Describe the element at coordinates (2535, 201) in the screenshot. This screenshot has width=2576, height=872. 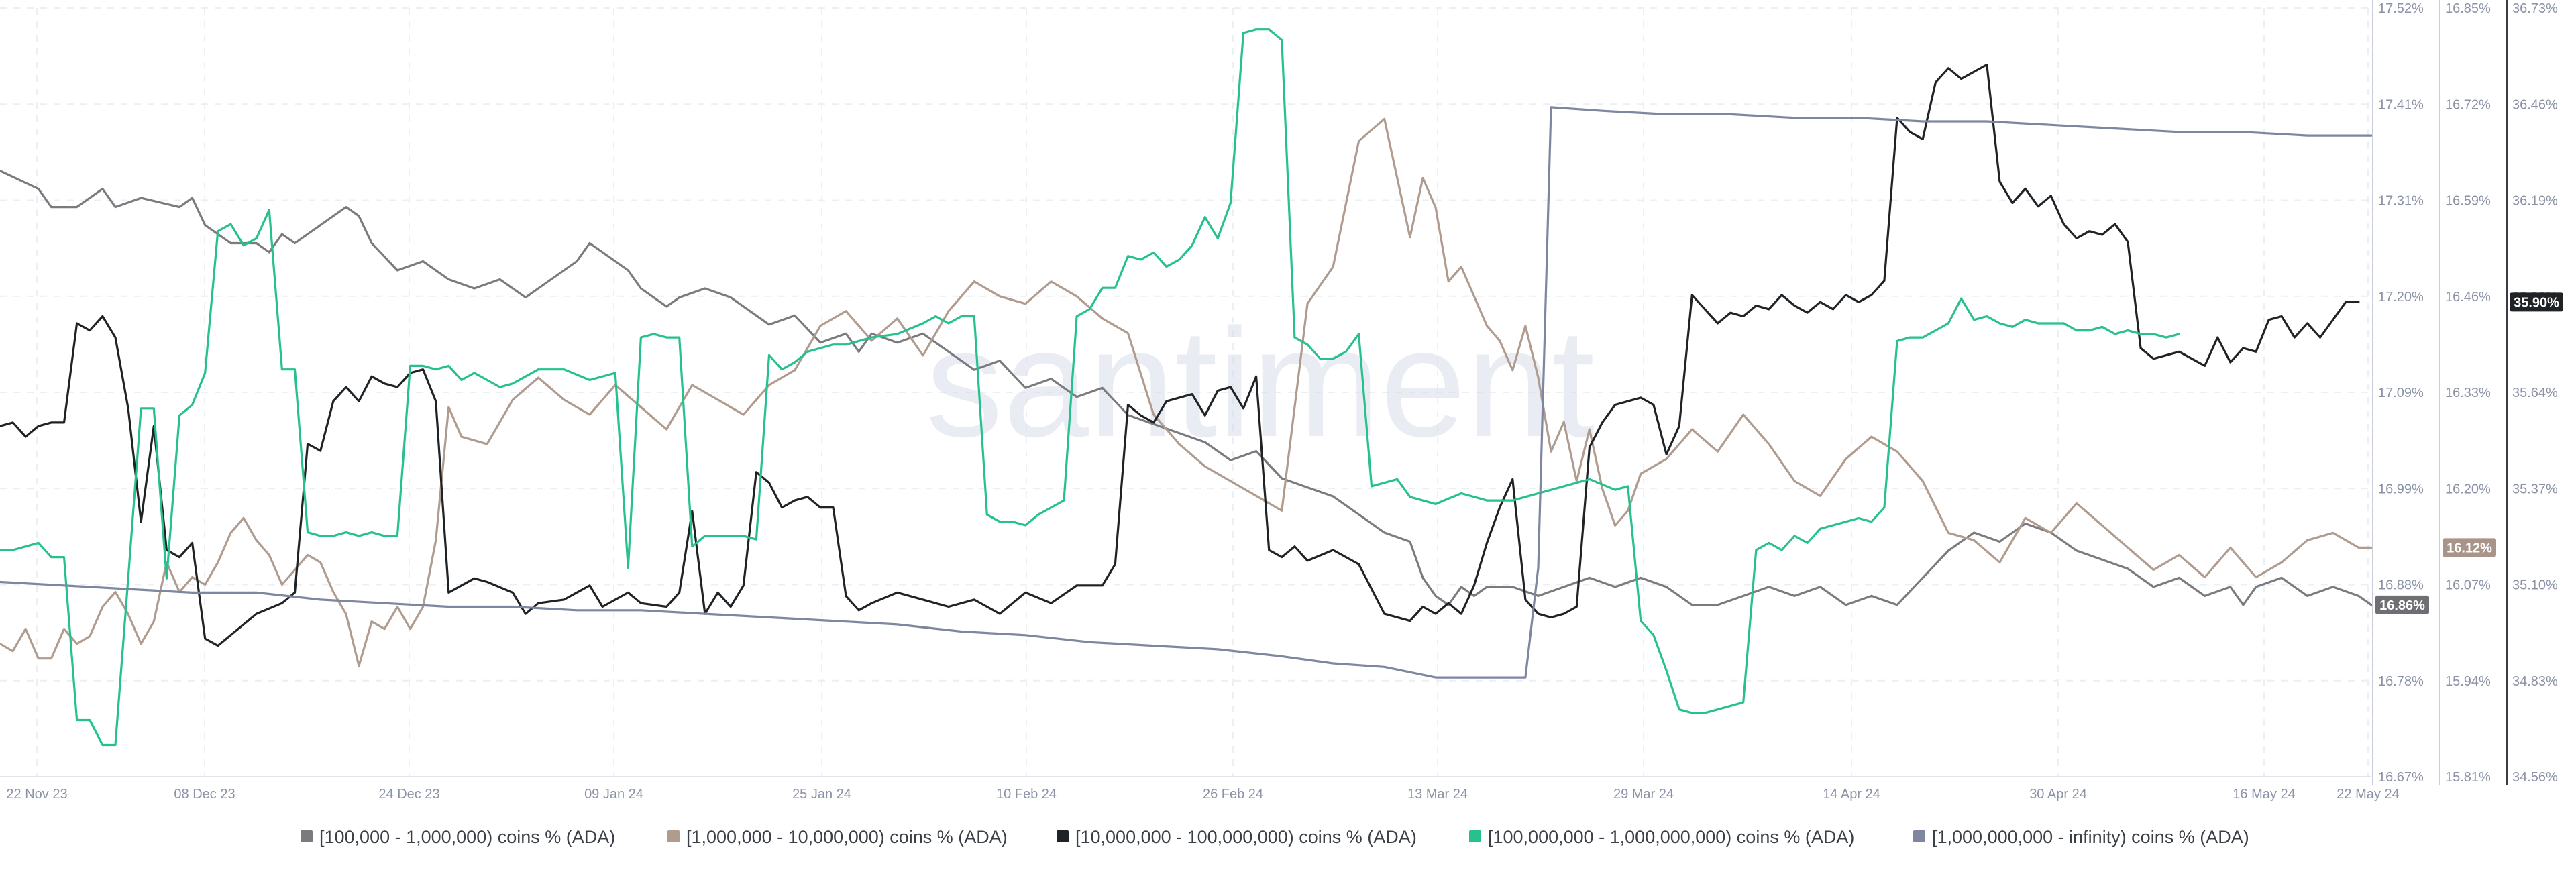
I see `y-tick-label-a3: 36.19%` at that location.